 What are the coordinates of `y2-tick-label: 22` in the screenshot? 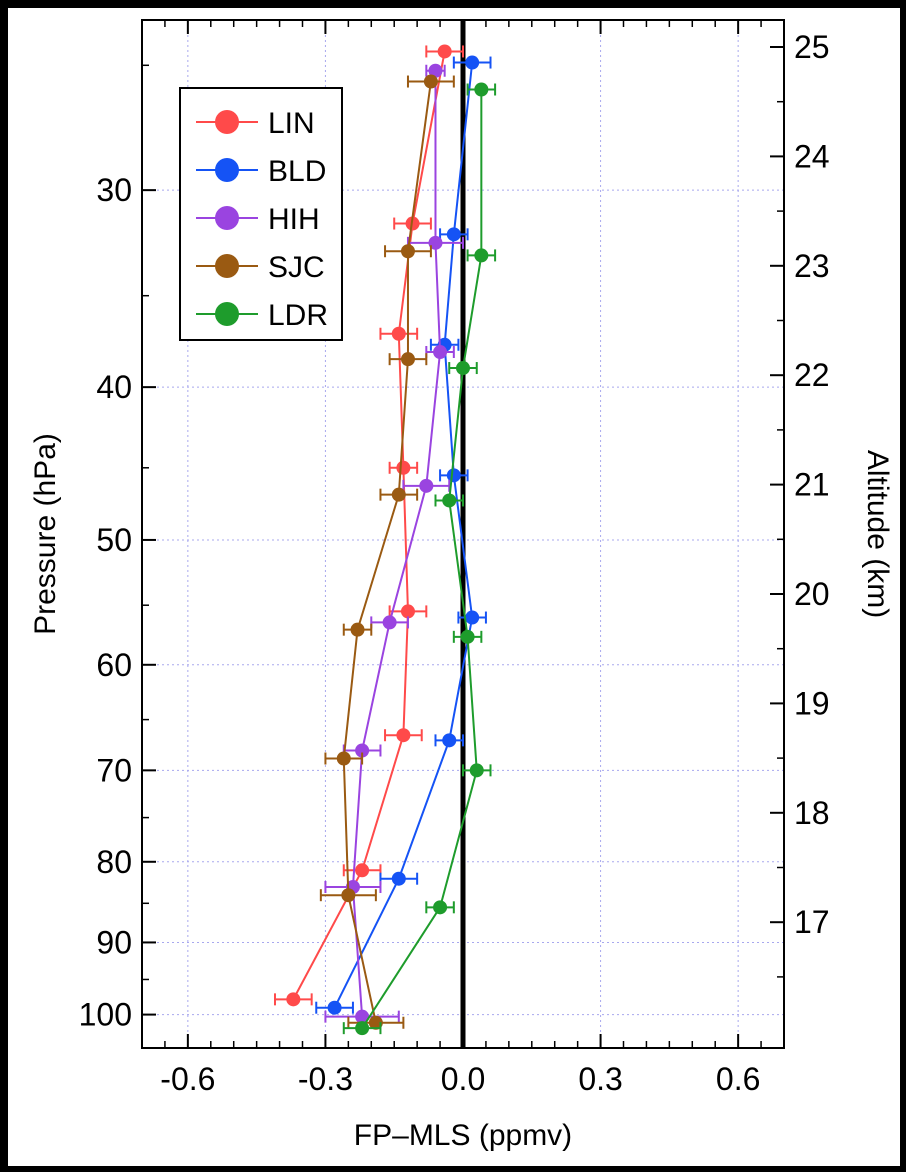 It's located at (812, 375).